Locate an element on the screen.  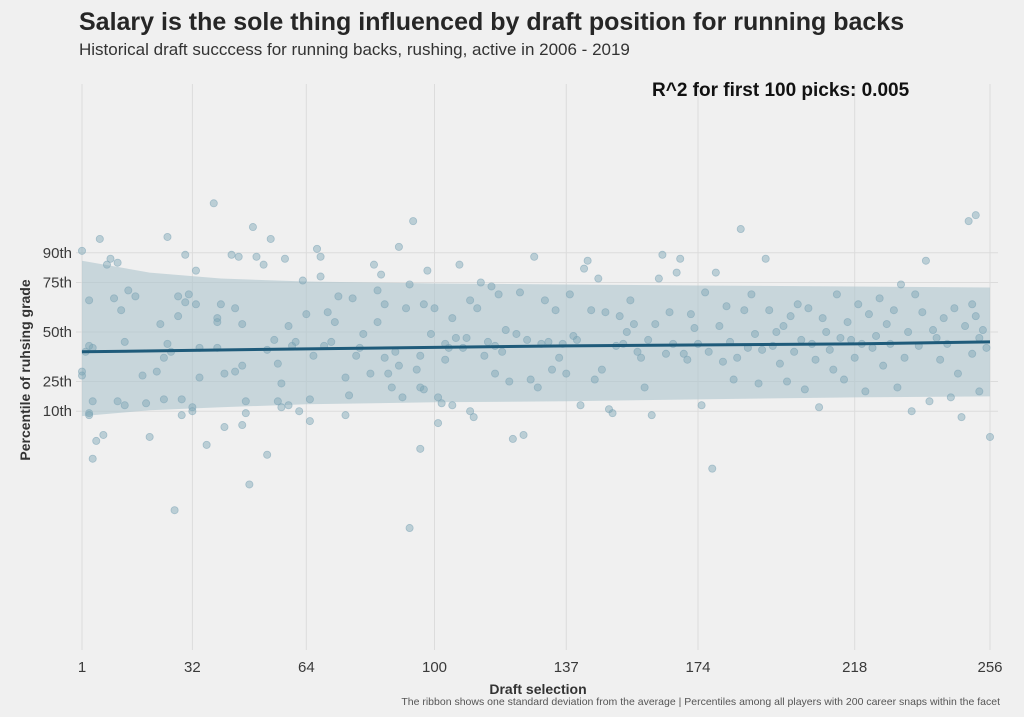
x-tick-label: 137 is located at coordinates (566, 667).